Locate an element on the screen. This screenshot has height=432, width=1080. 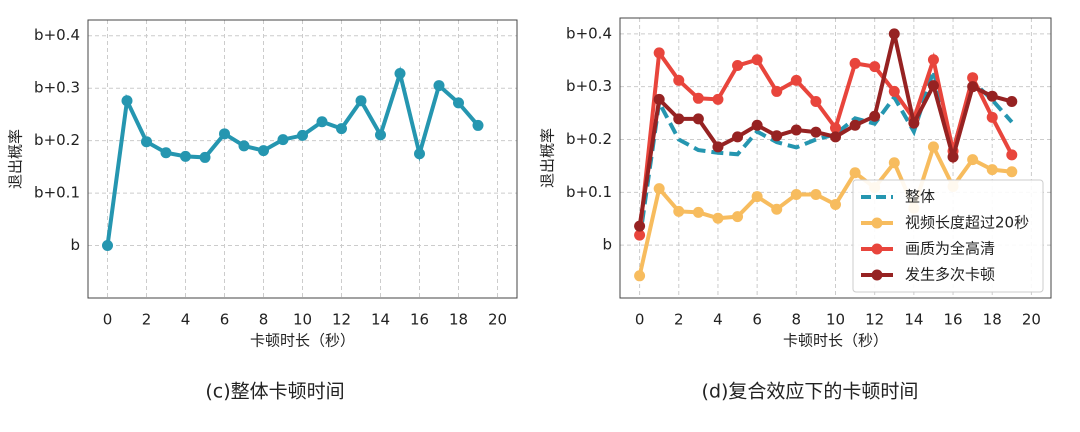
legend-box is located at coordinates (948, 236).